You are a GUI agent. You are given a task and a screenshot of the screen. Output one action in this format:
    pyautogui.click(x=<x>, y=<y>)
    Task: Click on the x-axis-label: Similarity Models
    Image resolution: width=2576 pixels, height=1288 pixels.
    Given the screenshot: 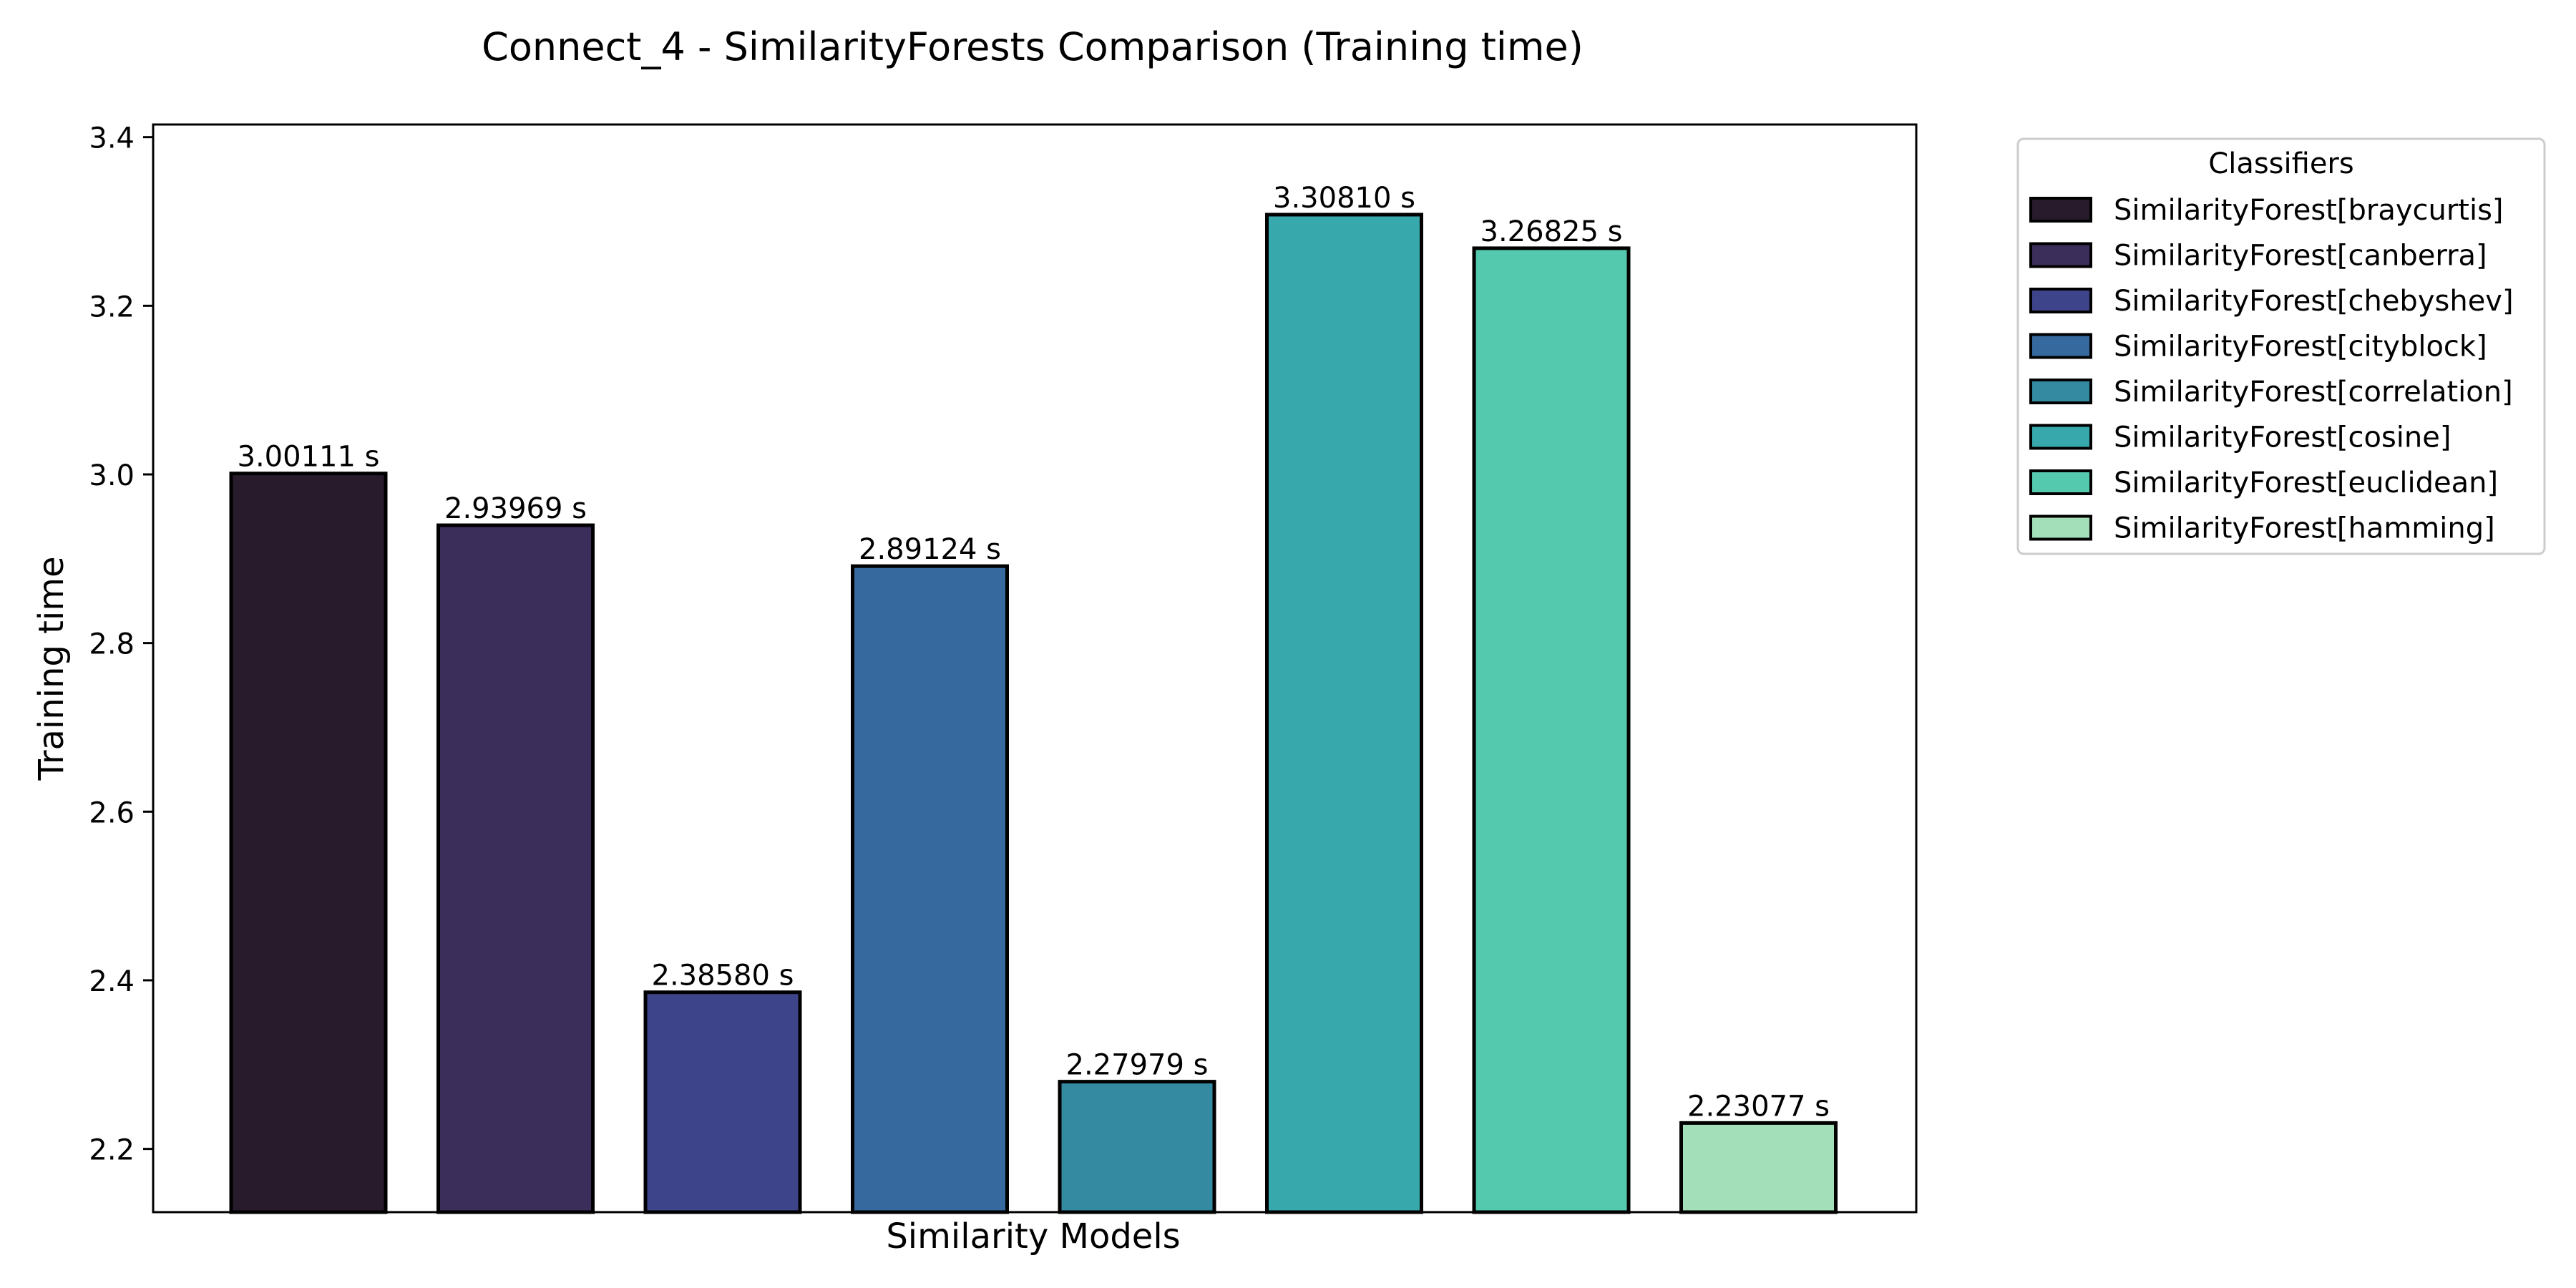 What is the action you would take?
    pyautogui.click(x=1033, y=1236)
    